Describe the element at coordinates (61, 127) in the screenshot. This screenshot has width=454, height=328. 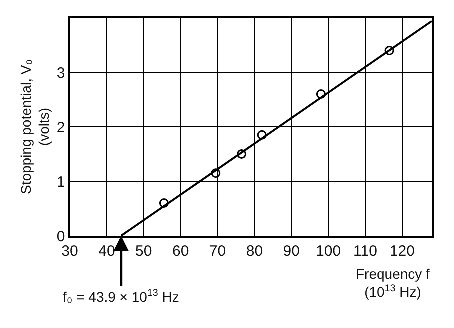
I see `y-tick-label: 2` at that location.